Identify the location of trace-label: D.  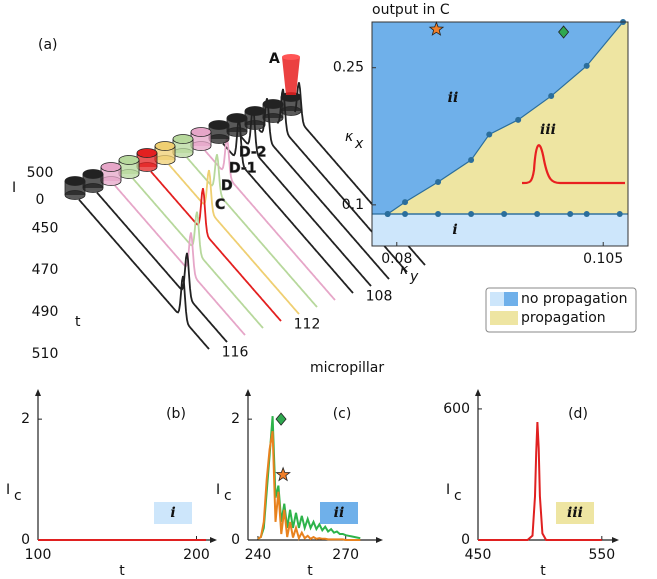
(227, 186).